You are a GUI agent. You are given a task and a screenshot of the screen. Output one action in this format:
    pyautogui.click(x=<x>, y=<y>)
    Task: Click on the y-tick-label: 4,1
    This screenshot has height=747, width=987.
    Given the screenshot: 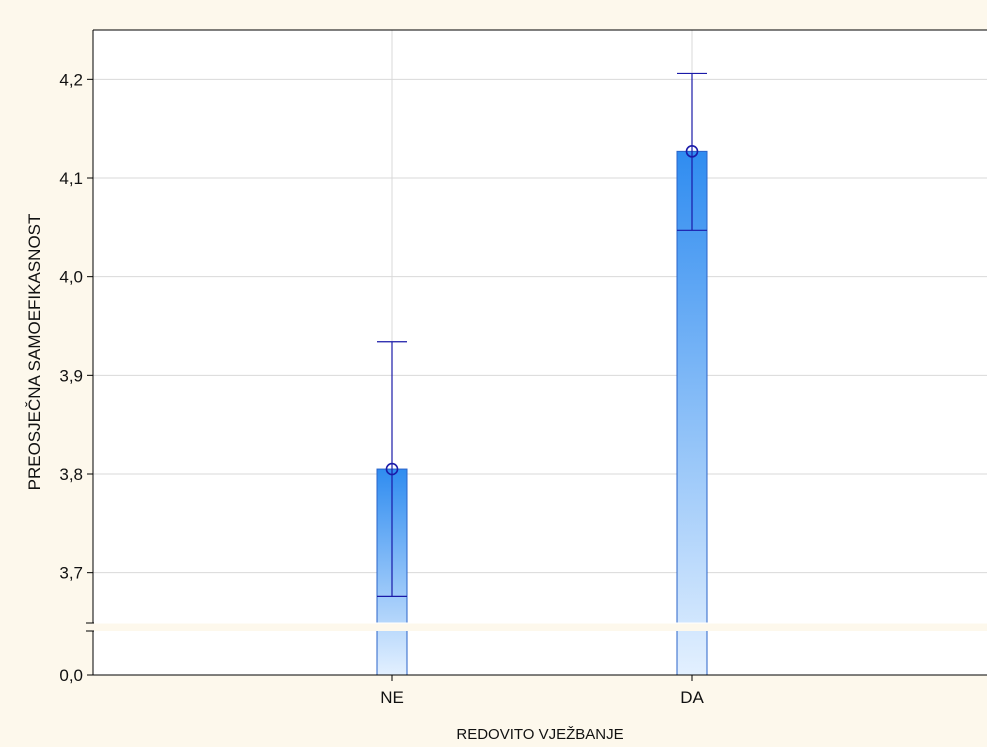 What is the action you would take?
    pyautogui.click(x=71, y=178)
    